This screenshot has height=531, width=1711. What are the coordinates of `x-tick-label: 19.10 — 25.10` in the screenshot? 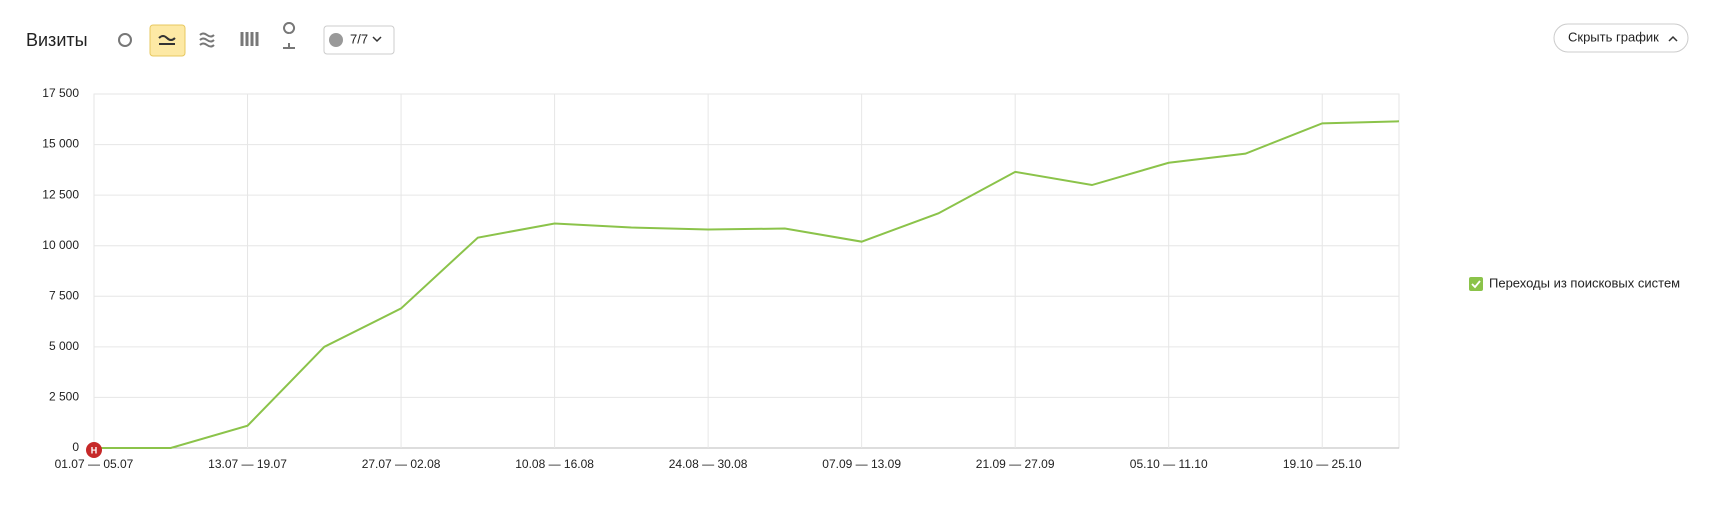 It's located at (1322, 464).